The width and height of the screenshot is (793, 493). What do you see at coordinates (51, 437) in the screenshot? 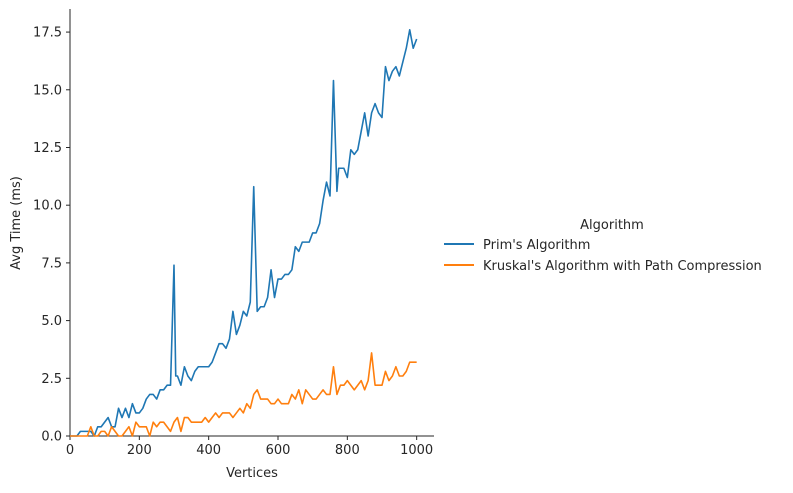
I see `y-tick-label: 0.0` at bounding box center [51, 437].